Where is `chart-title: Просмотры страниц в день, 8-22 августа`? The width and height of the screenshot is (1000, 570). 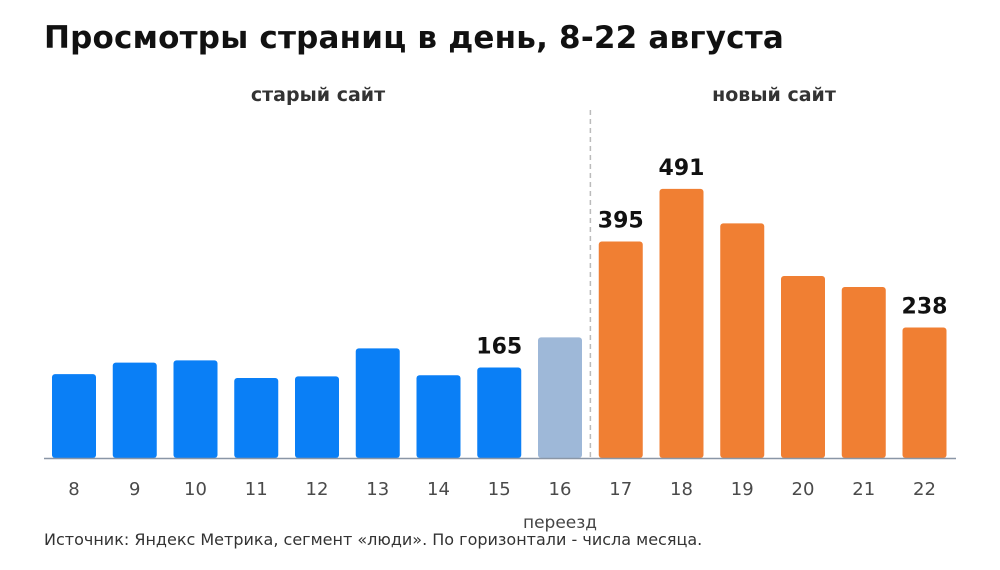
chart-title: Просмотры страниц в день, 8-22 августа is located at coordinates (414, 38).